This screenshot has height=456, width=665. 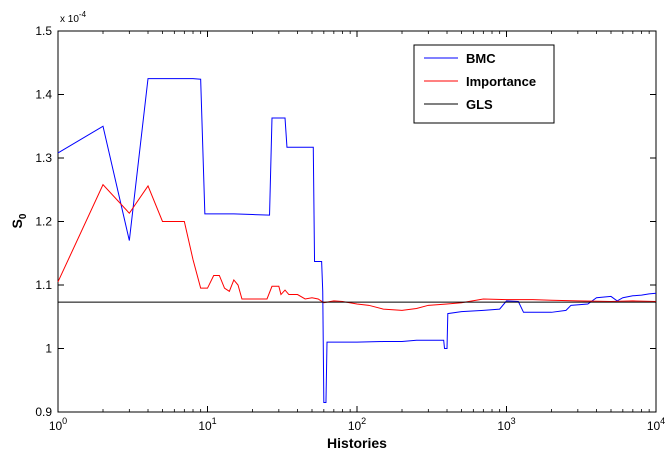 What do you see at coordinates (656, 424) in the screenshot?
I see `x-tick-label: 10⁴` at bounding box center [656, 424].